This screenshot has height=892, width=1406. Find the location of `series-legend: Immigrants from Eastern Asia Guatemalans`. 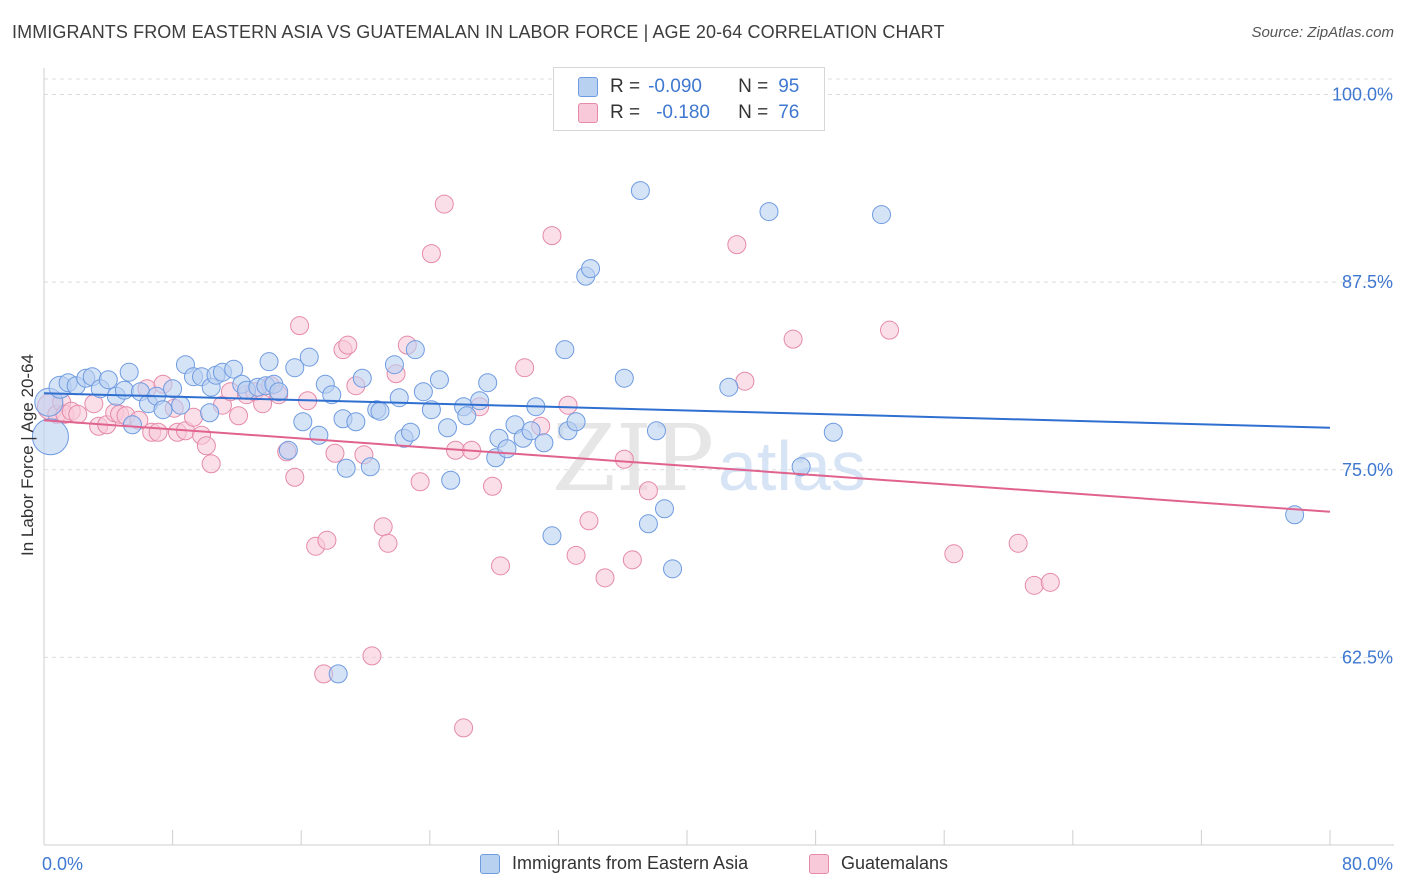

series-legend: Immigrants from Eastern Asia Guatemalans is located at coordinates (703, 865).